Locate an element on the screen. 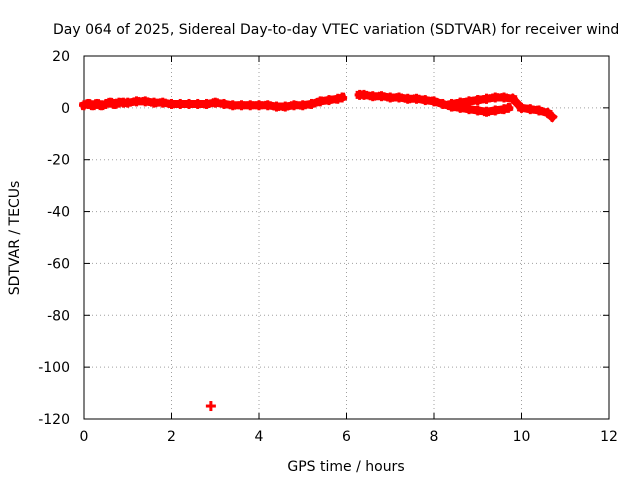  x-tick-label: 2 is located at coordinates (171, 437).